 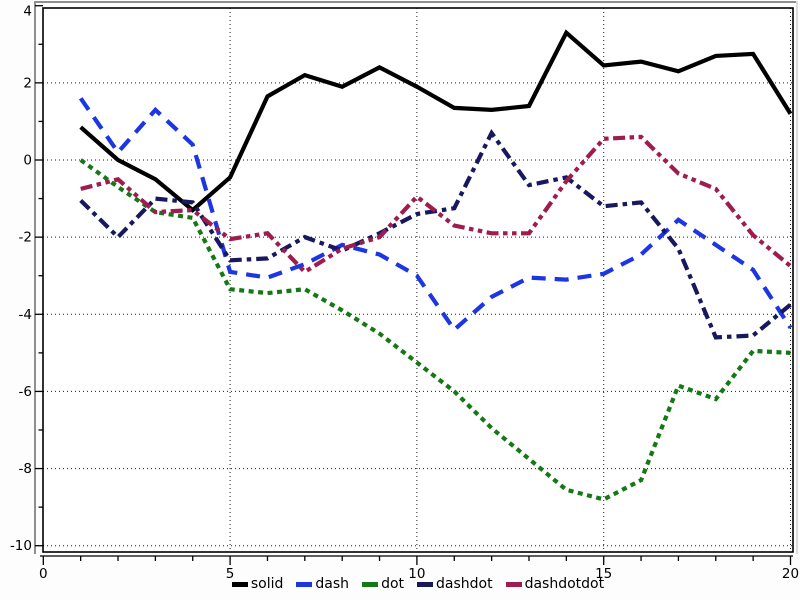 What do you see at coordinates (416, 574) in the screenshot?
I see `x-tick-label: 10` at bounding box center [416, 574].